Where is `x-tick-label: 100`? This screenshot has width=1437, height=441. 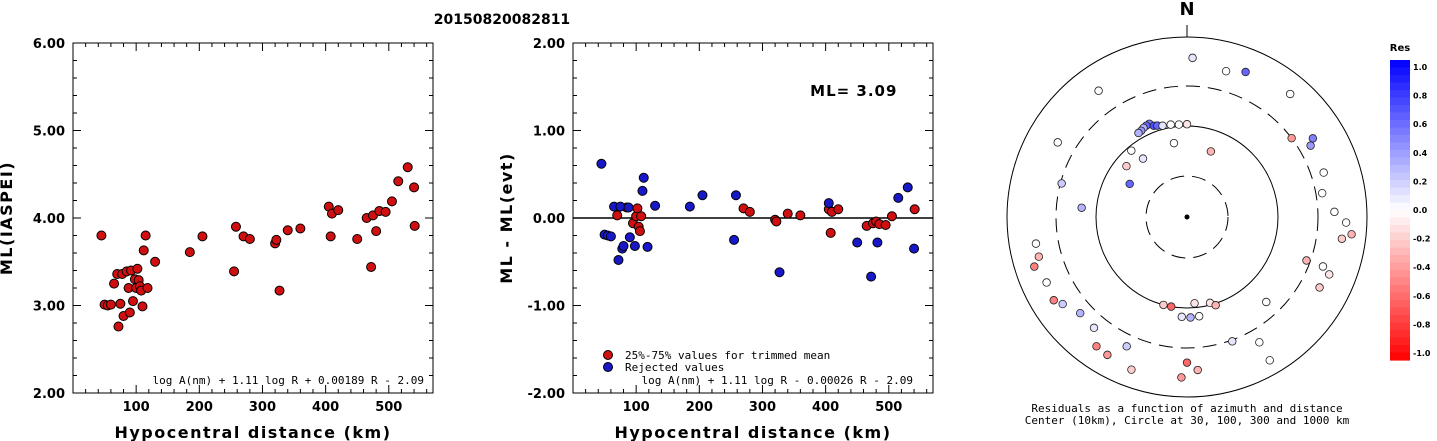 x-tick-label: 100 is located at coordinates (636, 407).